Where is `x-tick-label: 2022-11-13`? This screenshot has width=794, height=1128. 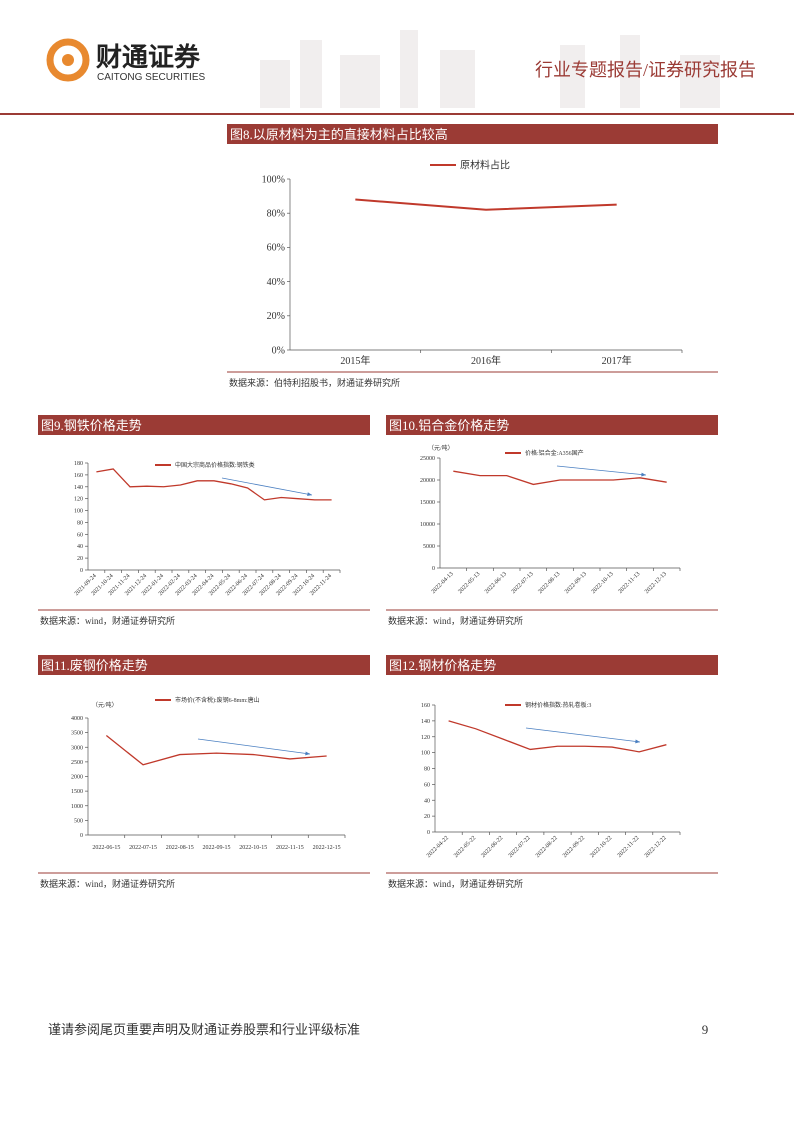 x-tick-label: 2022-11-13 is located at coordinates (630, 583).